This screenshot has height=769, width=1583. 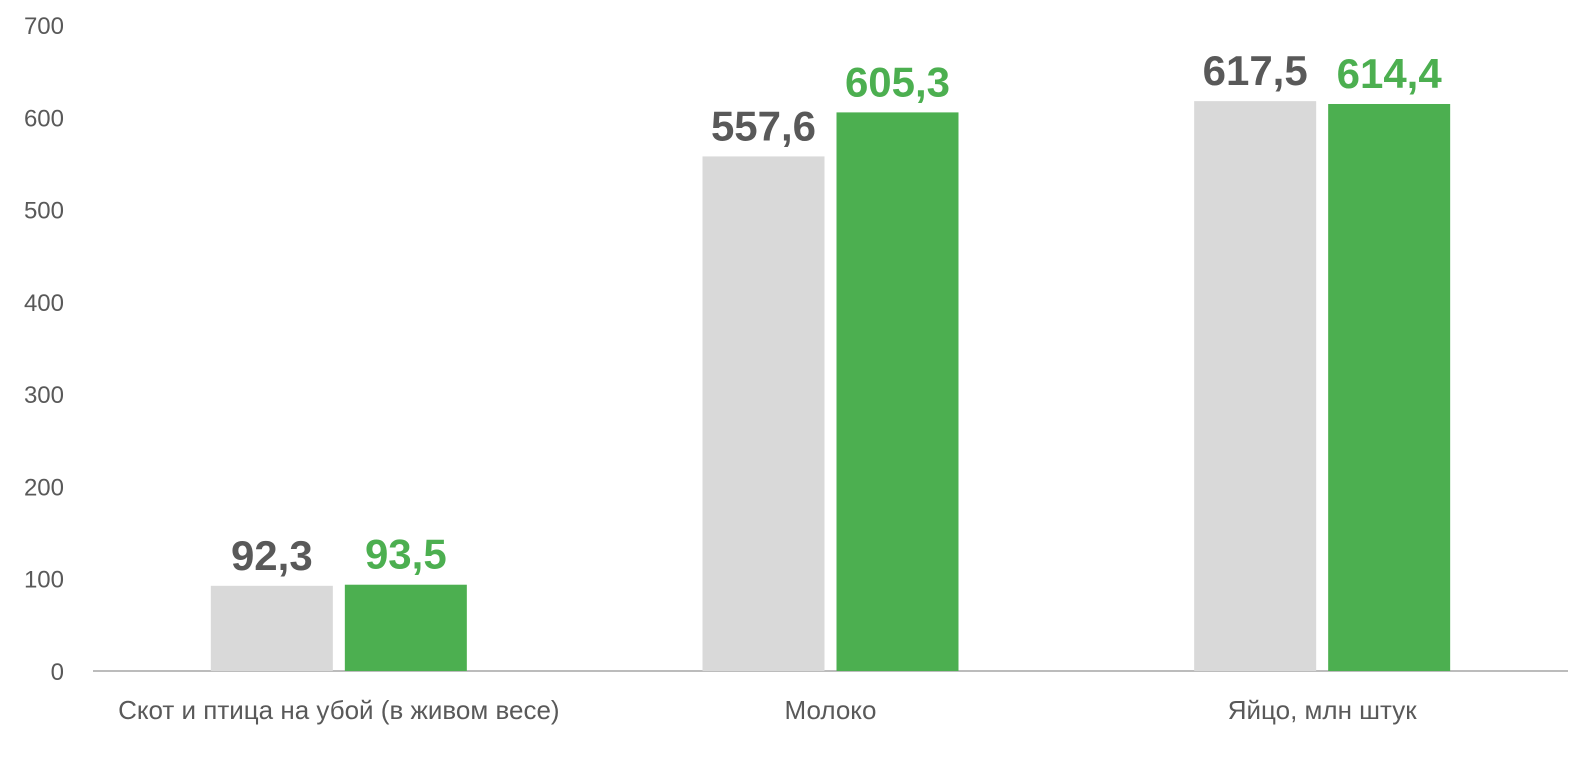 I want to click on y-tick-label: 600, so click(x=44, y=118).